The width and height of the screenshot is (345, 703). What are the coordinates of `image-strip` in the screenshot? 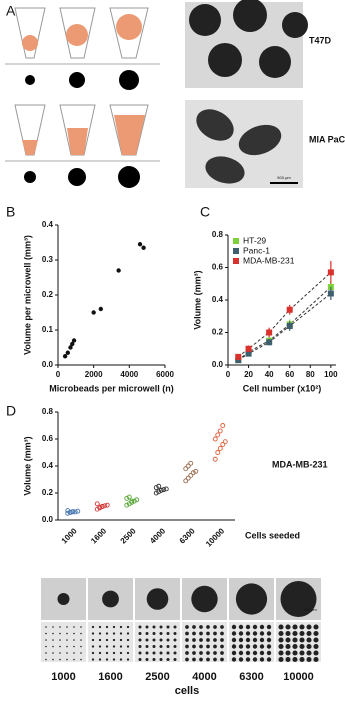 It's located at (181, 620).